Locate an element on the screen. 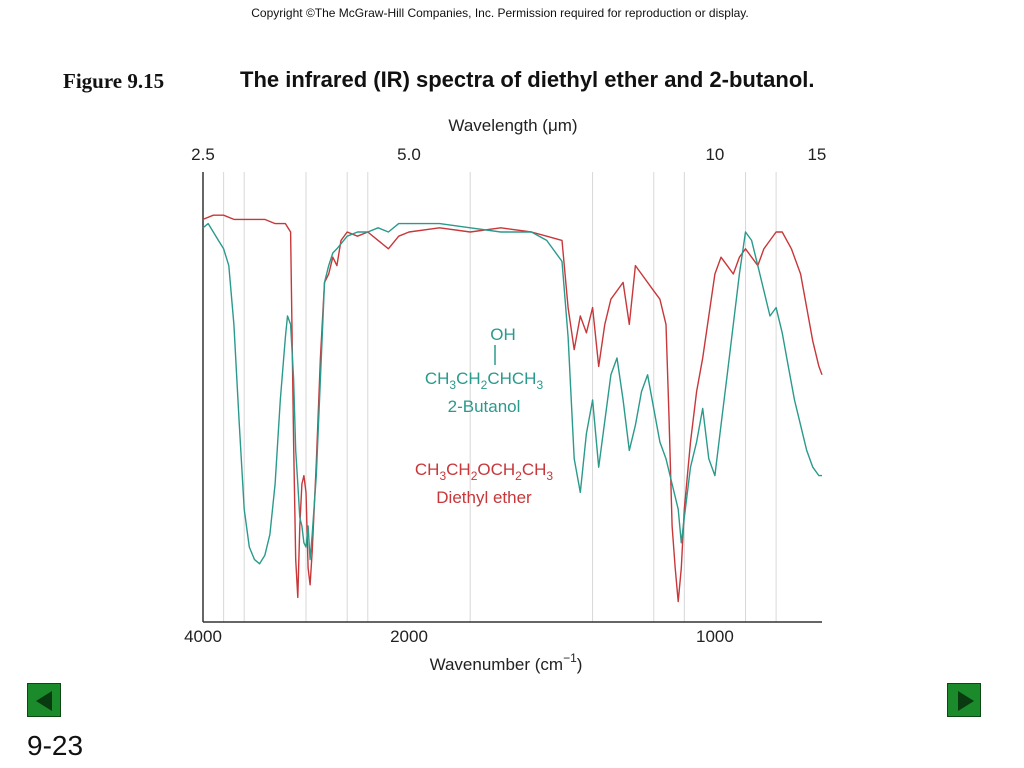  top-axis-ticks: 2.5 5.0 10 15 is located at coordinates (508, 154).